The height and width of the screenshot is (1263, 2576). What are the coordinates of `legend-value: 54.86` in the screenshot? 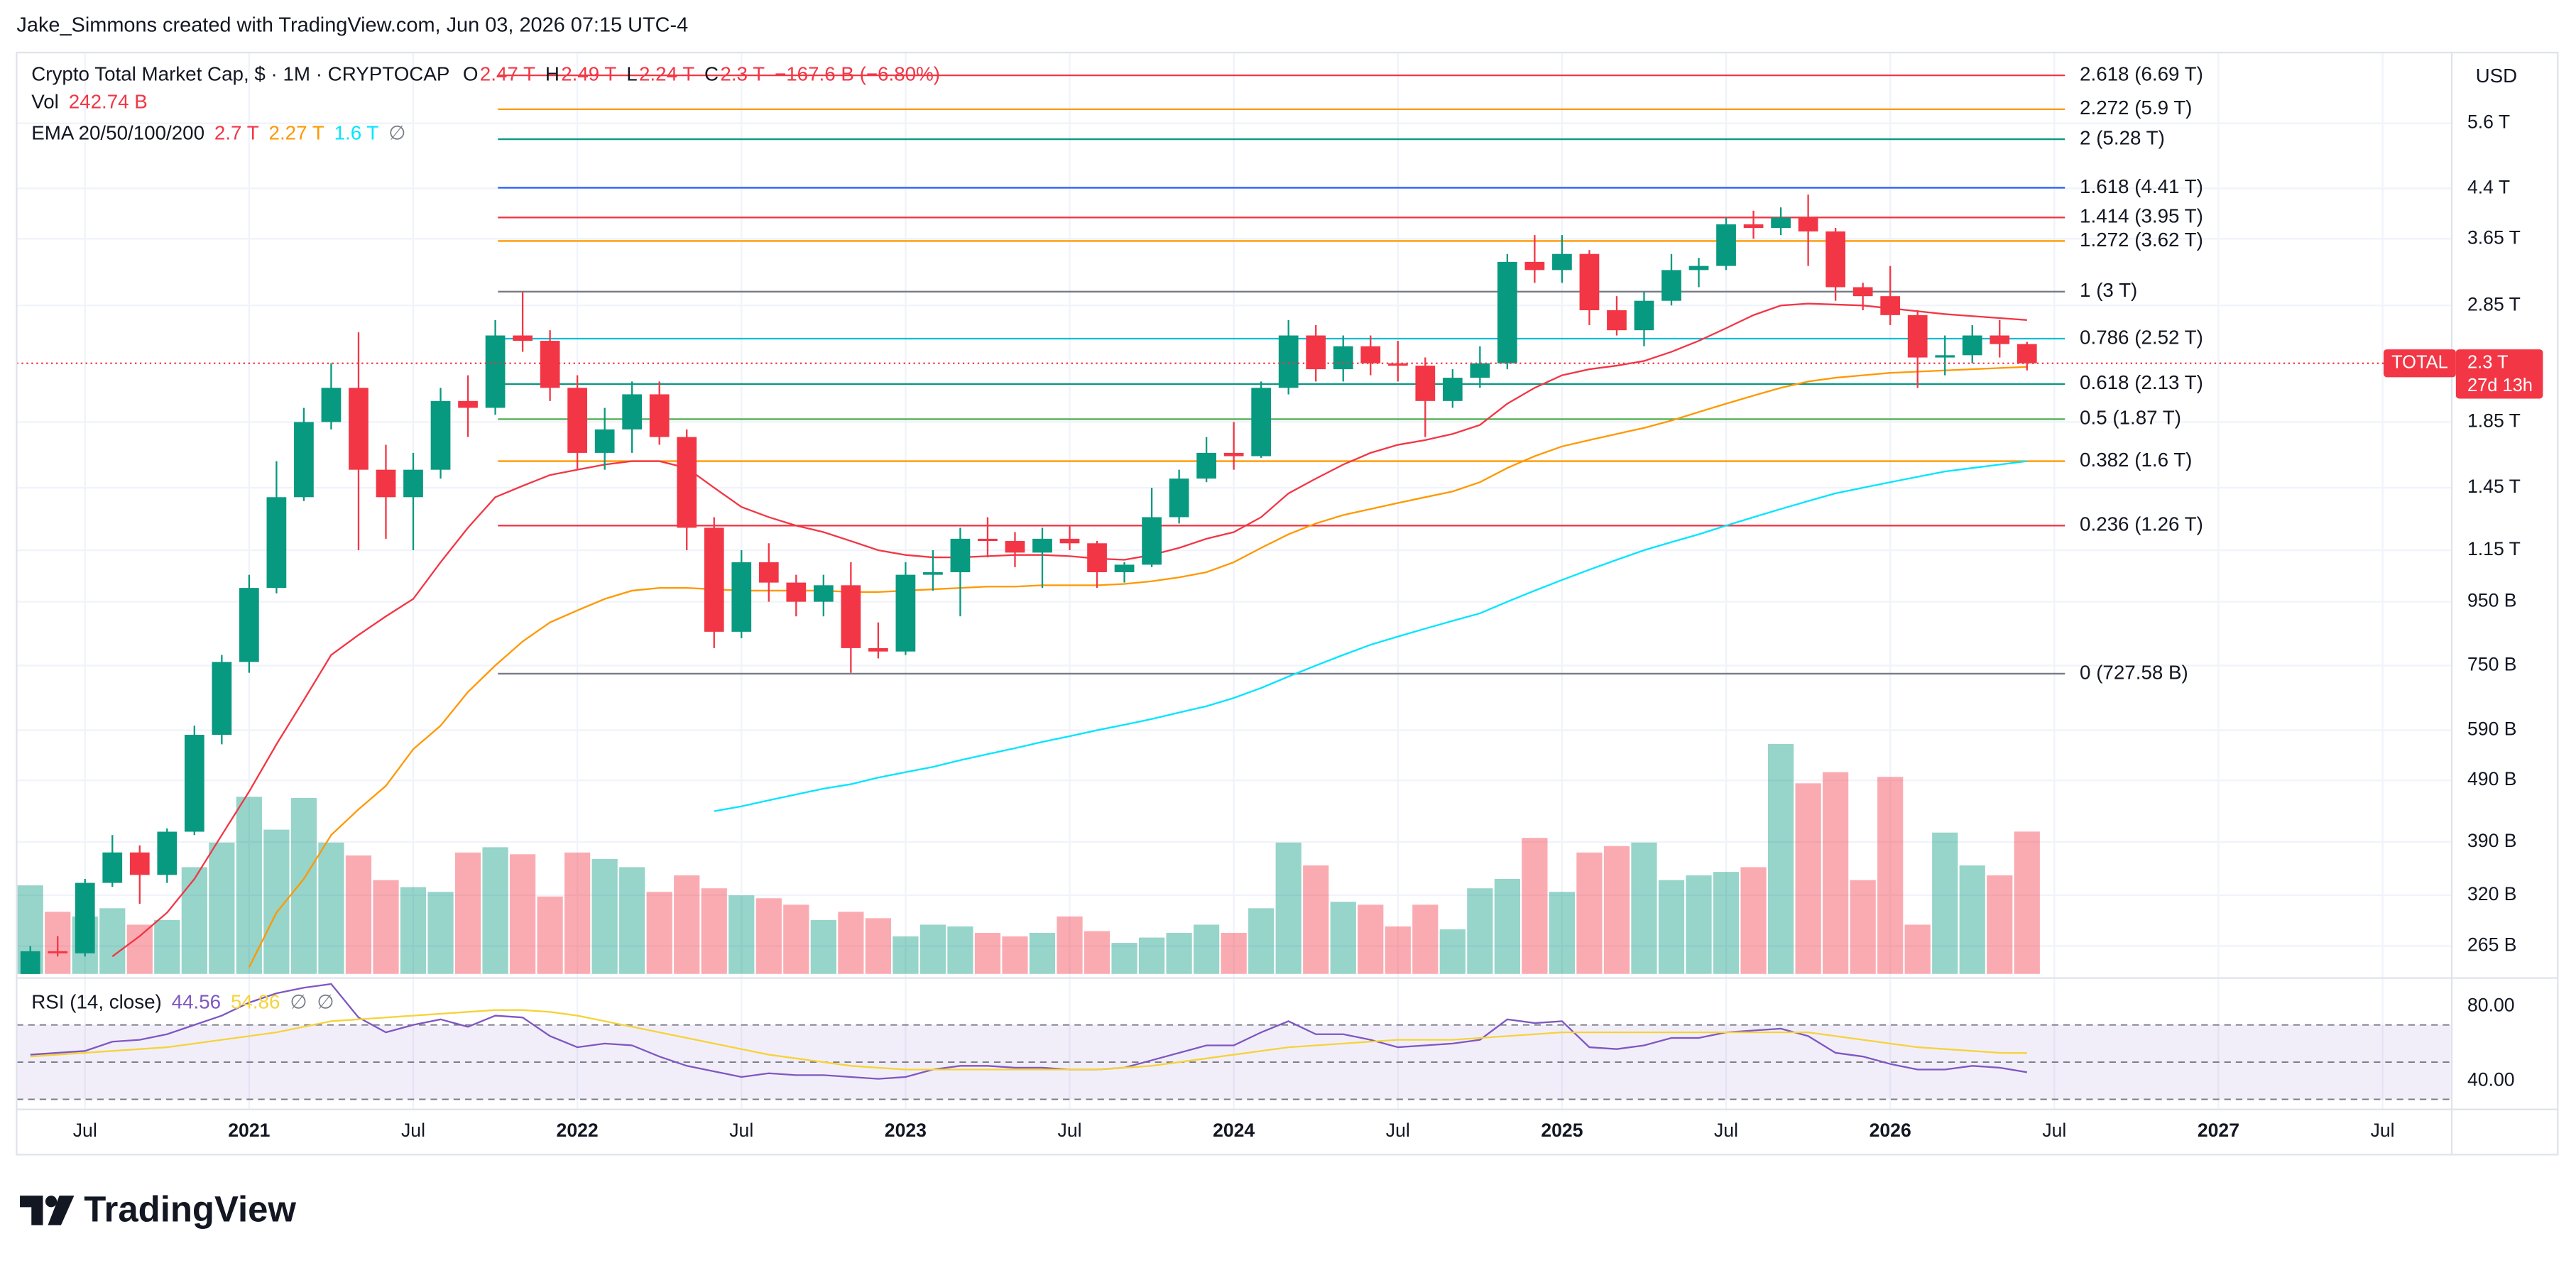 It's located at (255, 1002).